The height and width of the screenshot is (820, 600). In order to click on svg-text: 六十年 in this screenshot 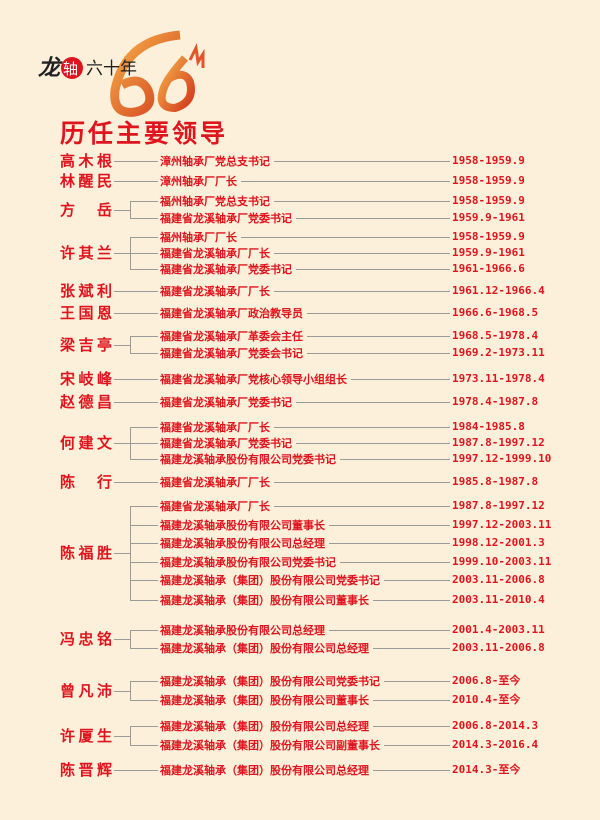, I will do `click(111, 69)`.